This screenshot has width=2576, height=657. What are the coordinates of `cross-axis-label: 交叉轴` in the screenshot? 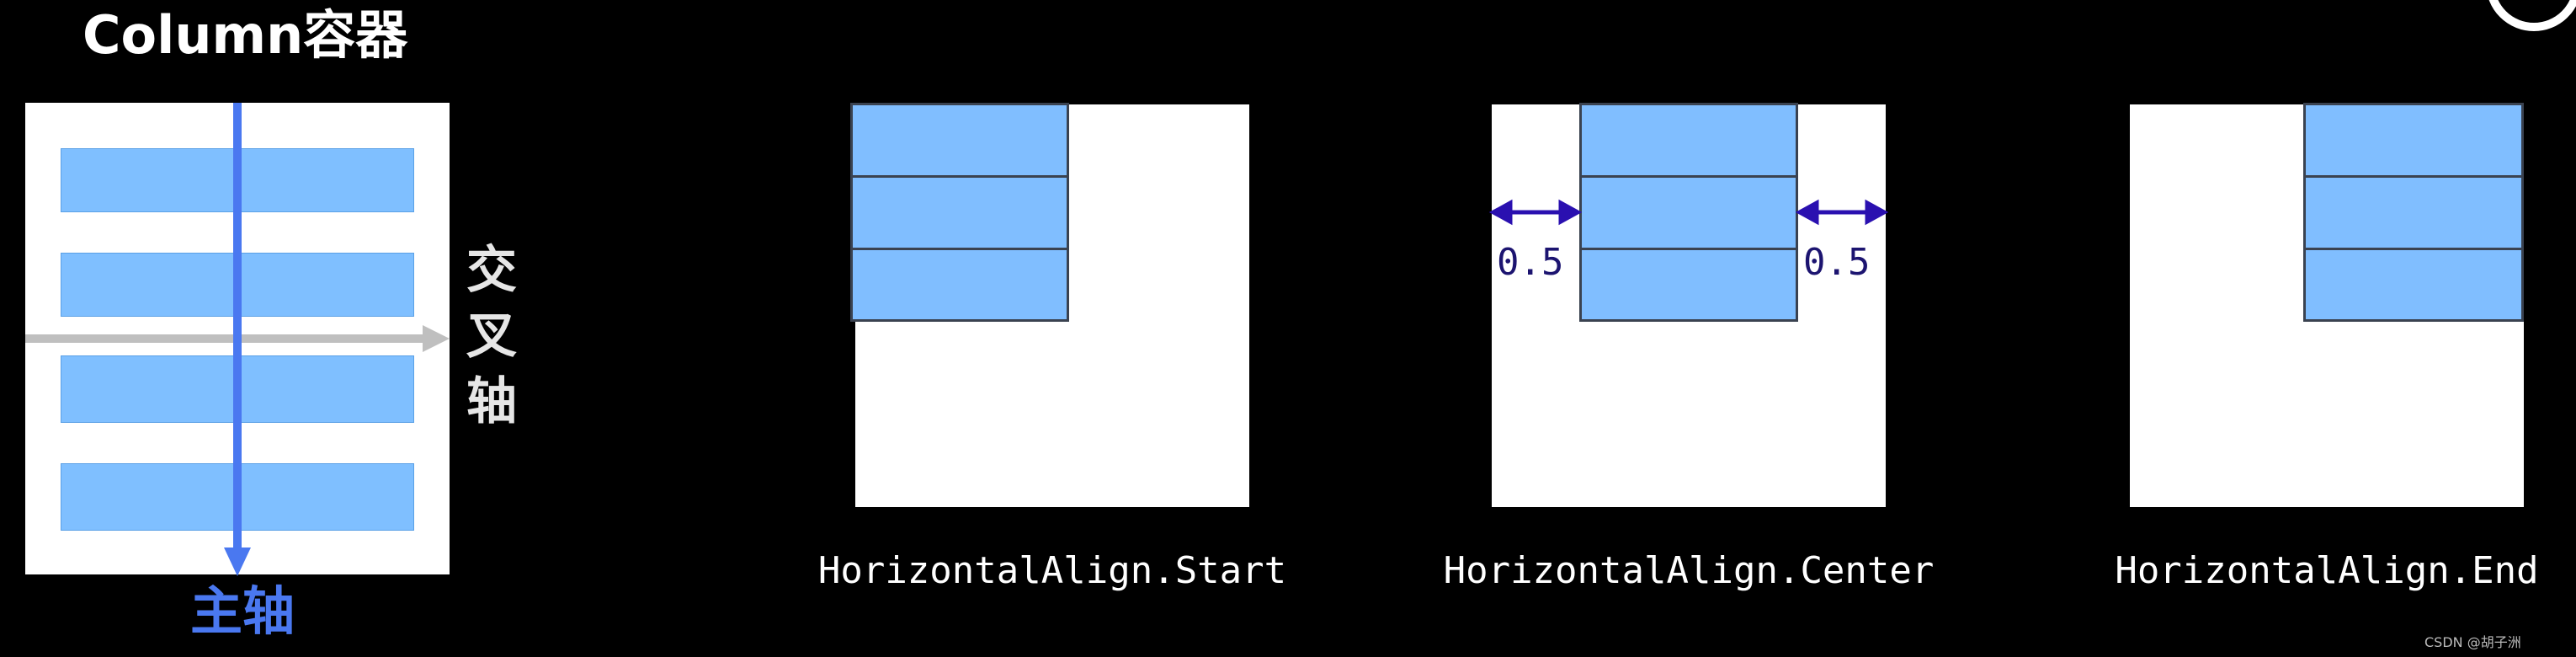 It's located at (492, 336).